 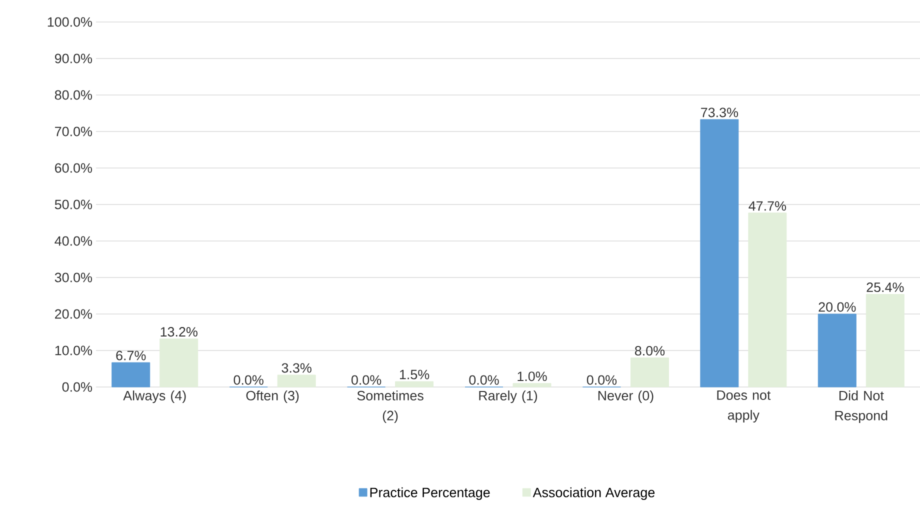 I want to click on data-label: 25.4%, so click(x=885, y=287).